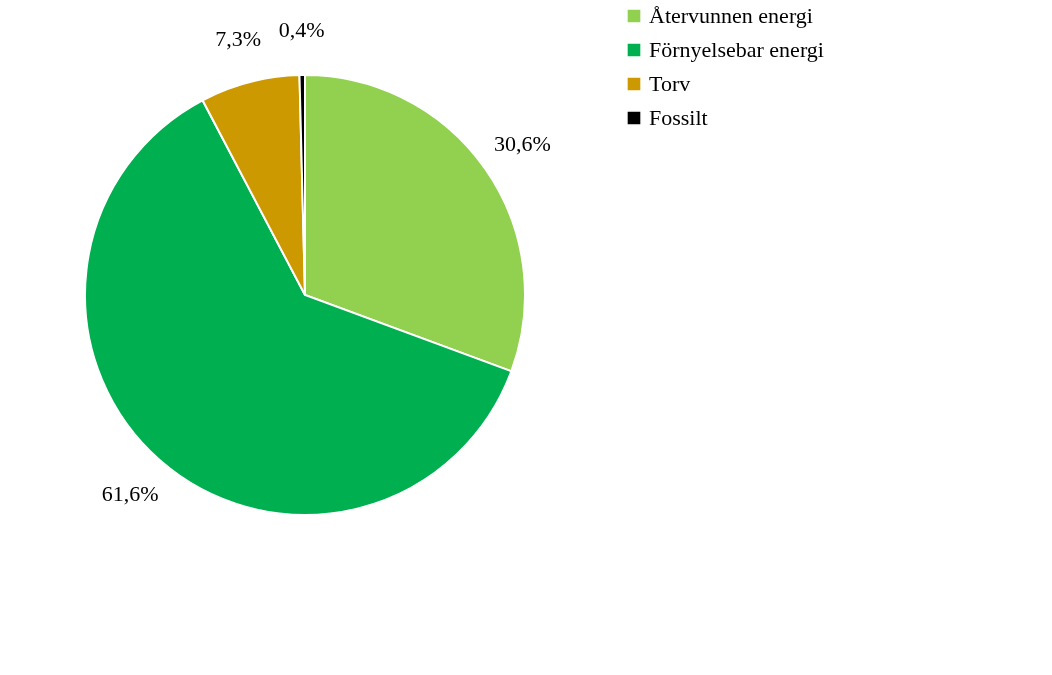 This screenshot has width=1052, height=675. What do you see at coordinates (670, 83) in the screenshot?
I see `legend-label: Torv` at bounding box center [670, 83].